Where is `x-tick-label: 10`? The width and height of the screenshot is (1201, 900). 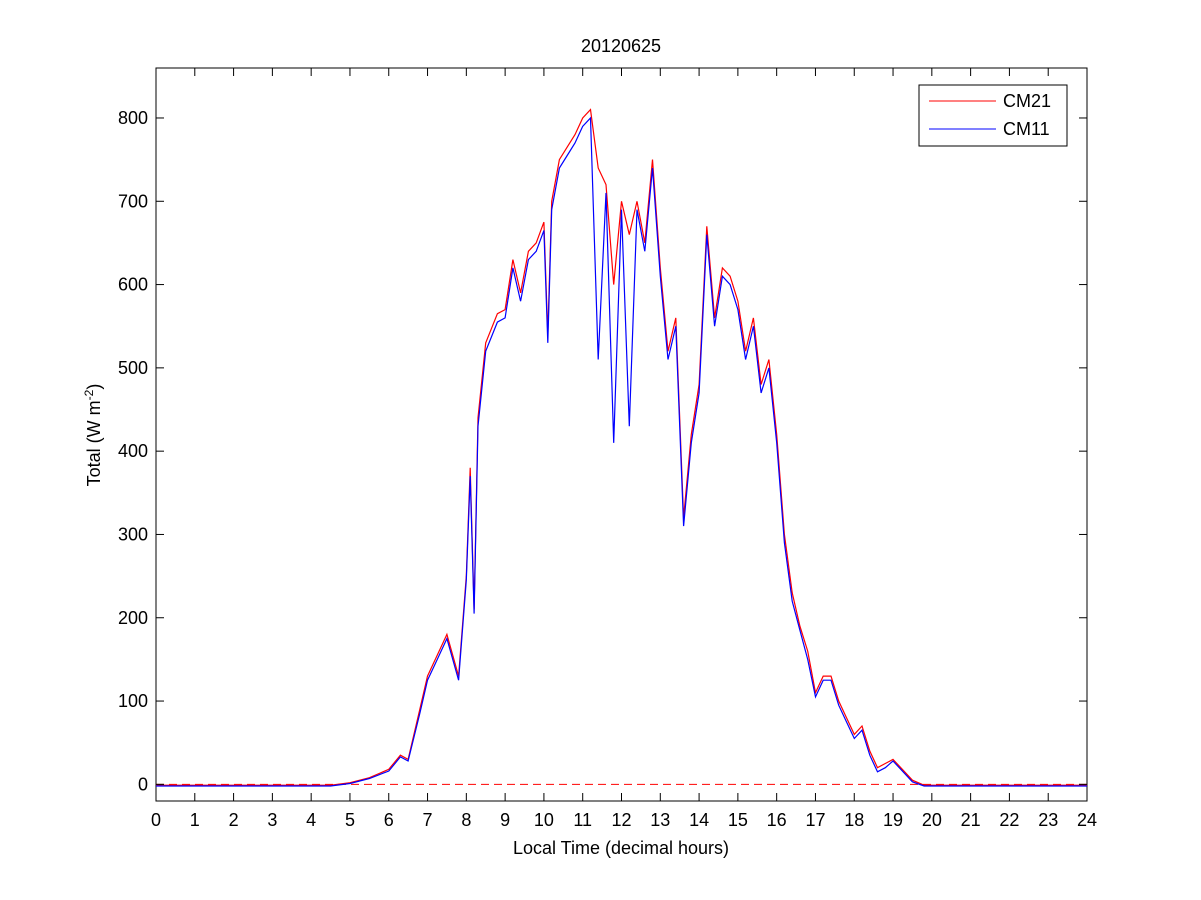
x-tick-label: 10 is located at coordinates (544, 820).